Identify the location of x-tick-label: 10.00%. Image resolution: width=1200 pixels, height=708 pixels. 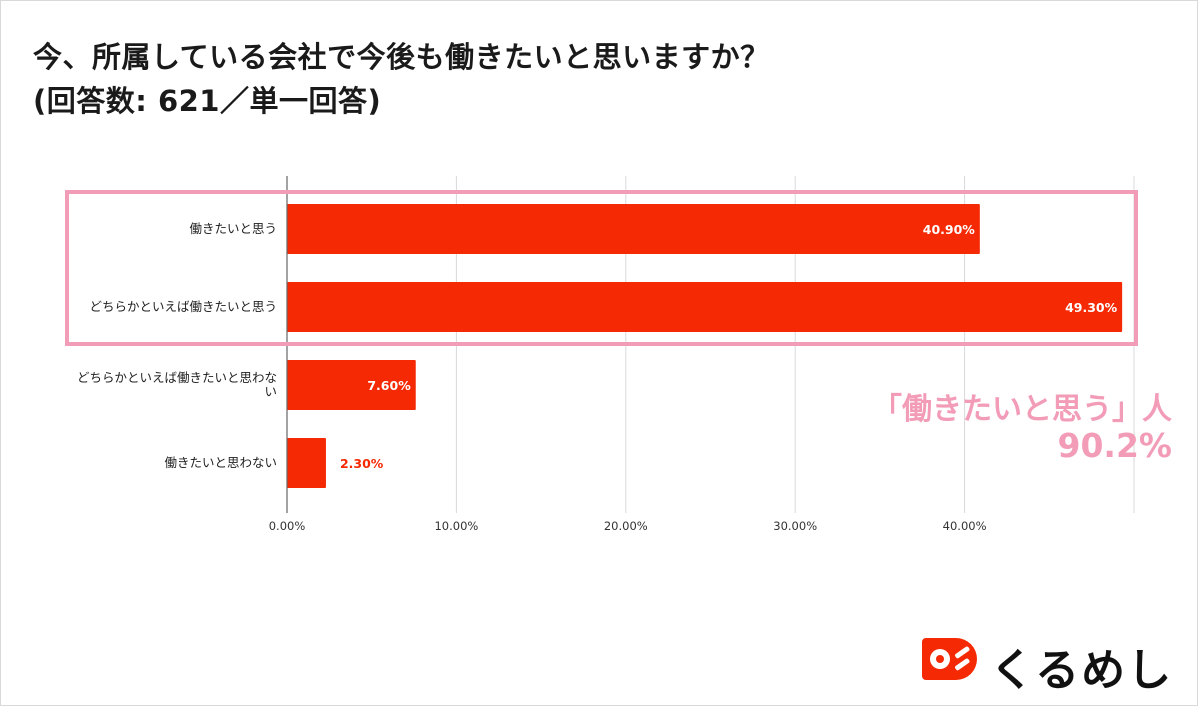
(456, 526).